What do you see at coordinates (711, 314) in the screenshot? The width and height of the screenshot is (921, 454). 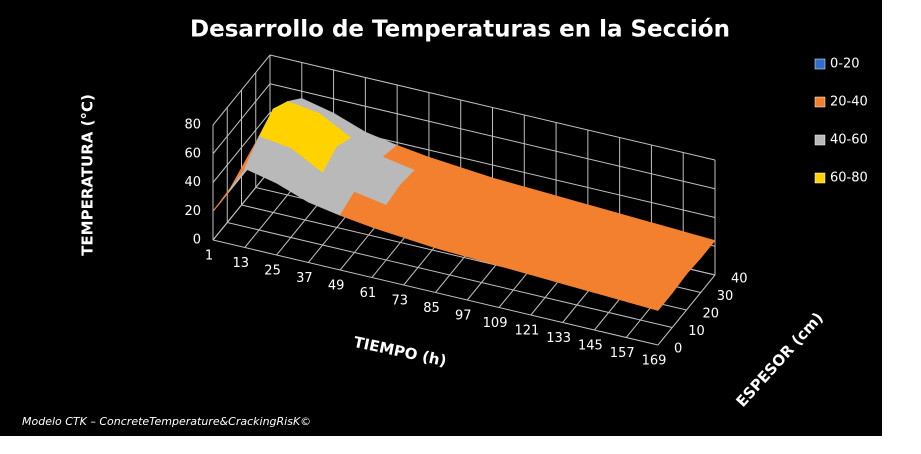 I see `y-tick-label: 20` at bounding box center [711, 314].